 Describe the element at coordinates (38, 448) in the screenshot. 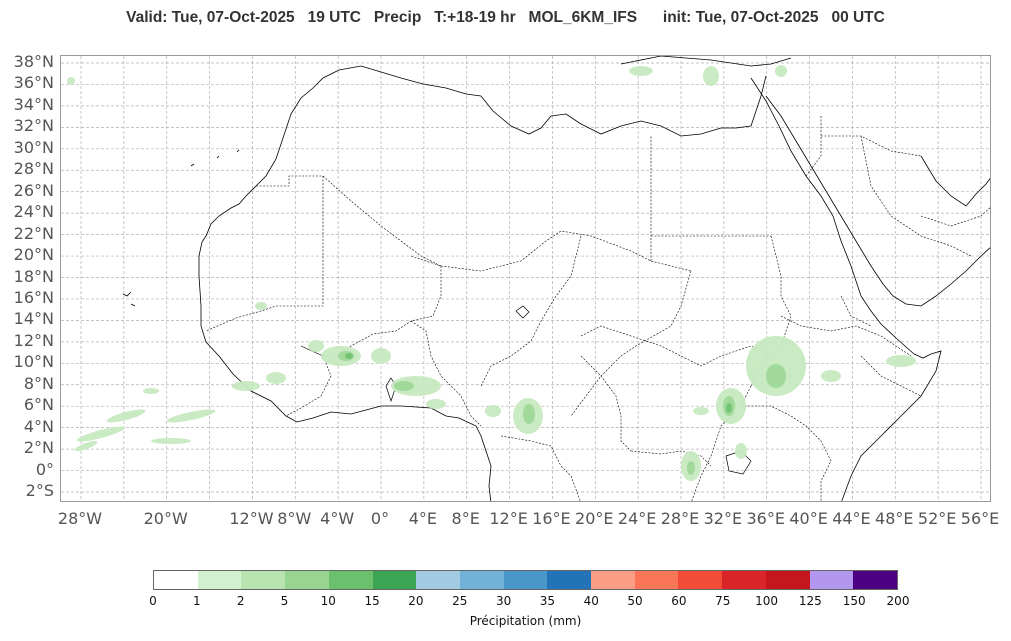

I see `latitude-label: 2°N` at that location.